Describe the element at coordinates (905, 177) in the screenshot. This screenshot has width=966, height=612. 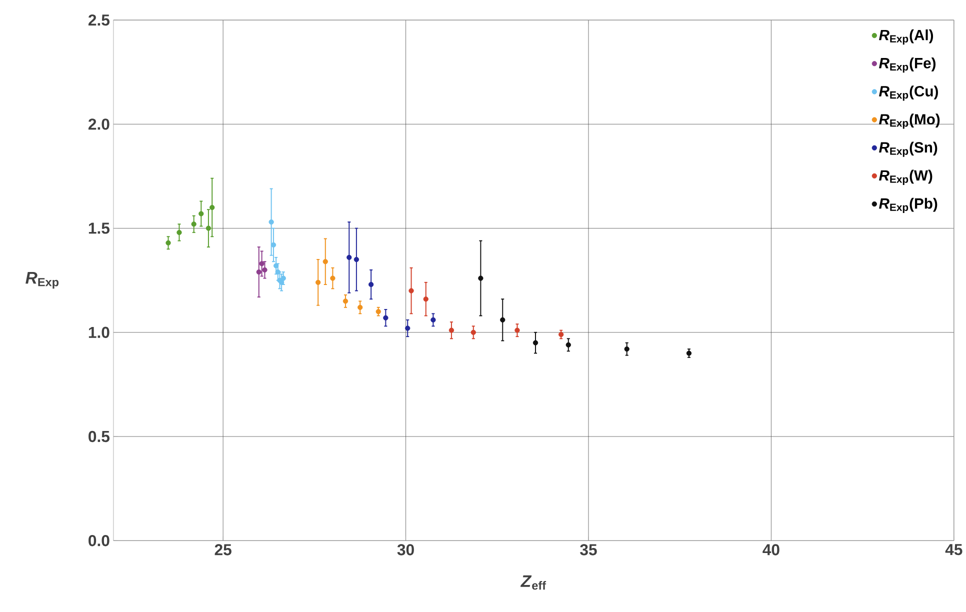
I see `legend-label: R$_{Exp}$(W)` at that location.